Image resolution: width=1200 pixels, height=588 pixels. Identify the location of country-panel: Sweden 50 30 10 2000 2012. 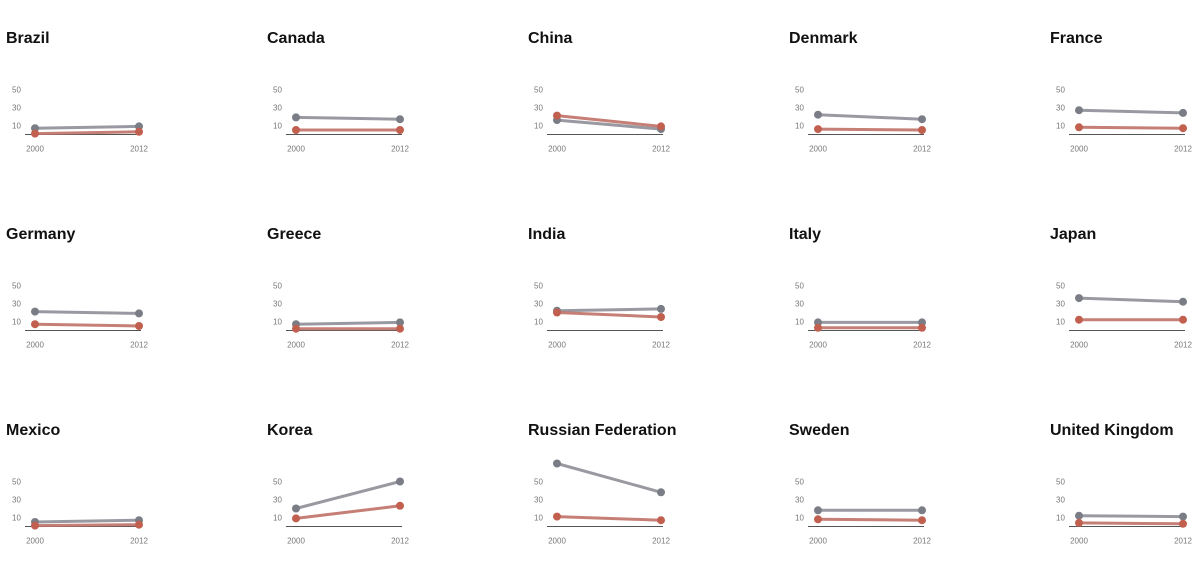
(900, 490).